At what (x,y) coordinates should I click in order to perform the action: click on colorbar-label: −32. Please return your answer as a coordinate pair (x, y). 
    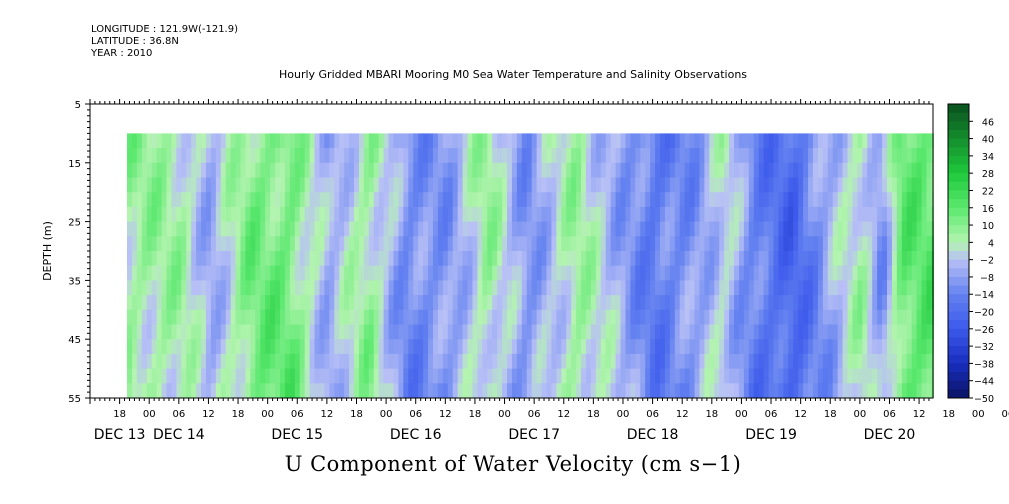
    Looking at the image, I should click on (984, 347).